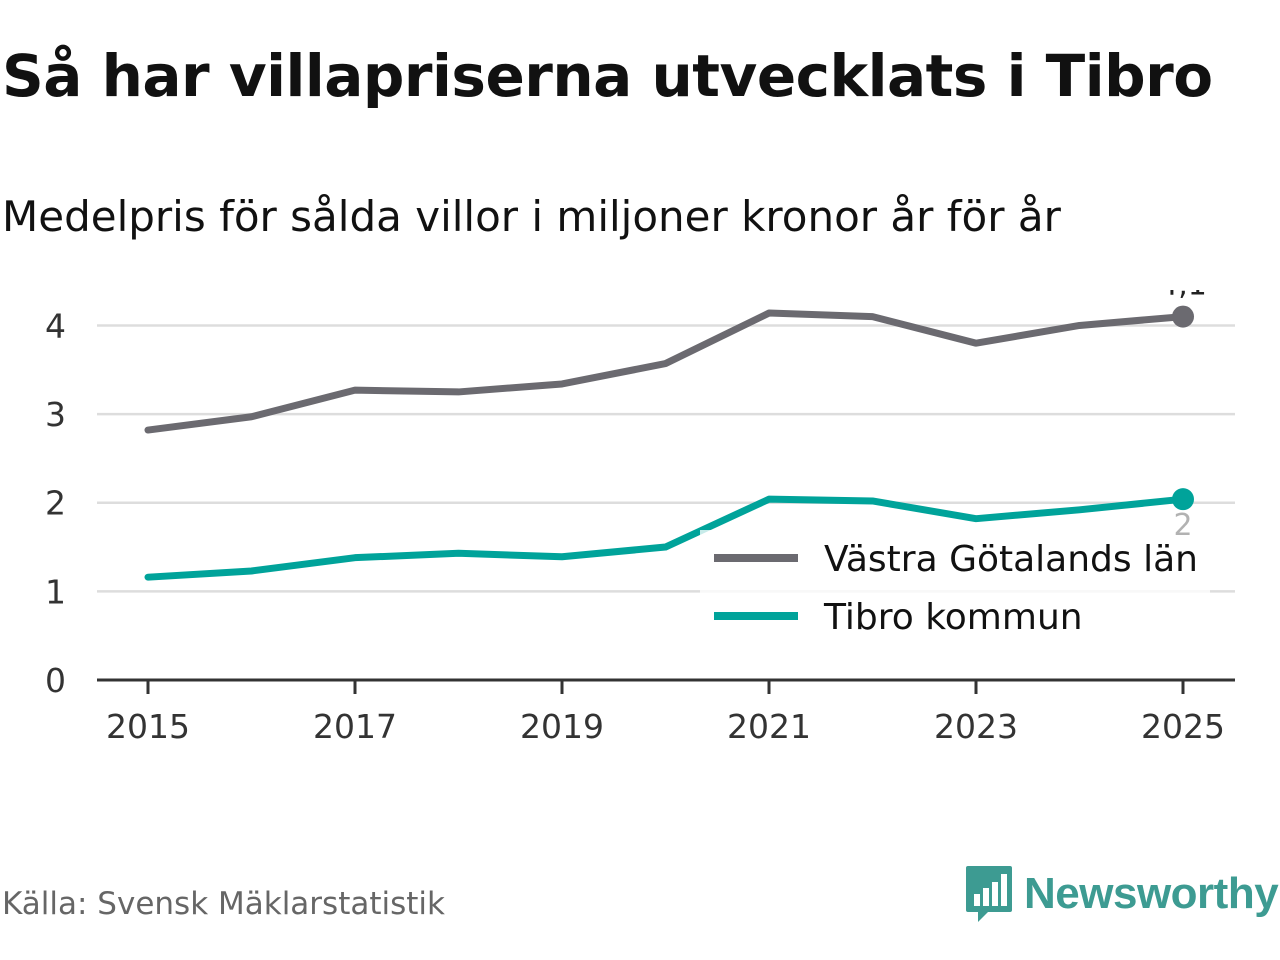 This screenshot has width=1280, height=960. I want to click on x-tick-label-2017: 2017, so click(355, 726).